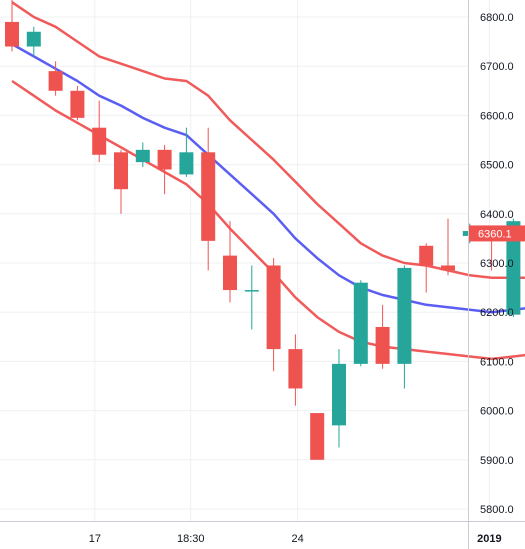  What do you see at coordinates (497, 166) in the screenshot?
I see `y-tick-label: 6500.0` at bounding box center [497, 166].